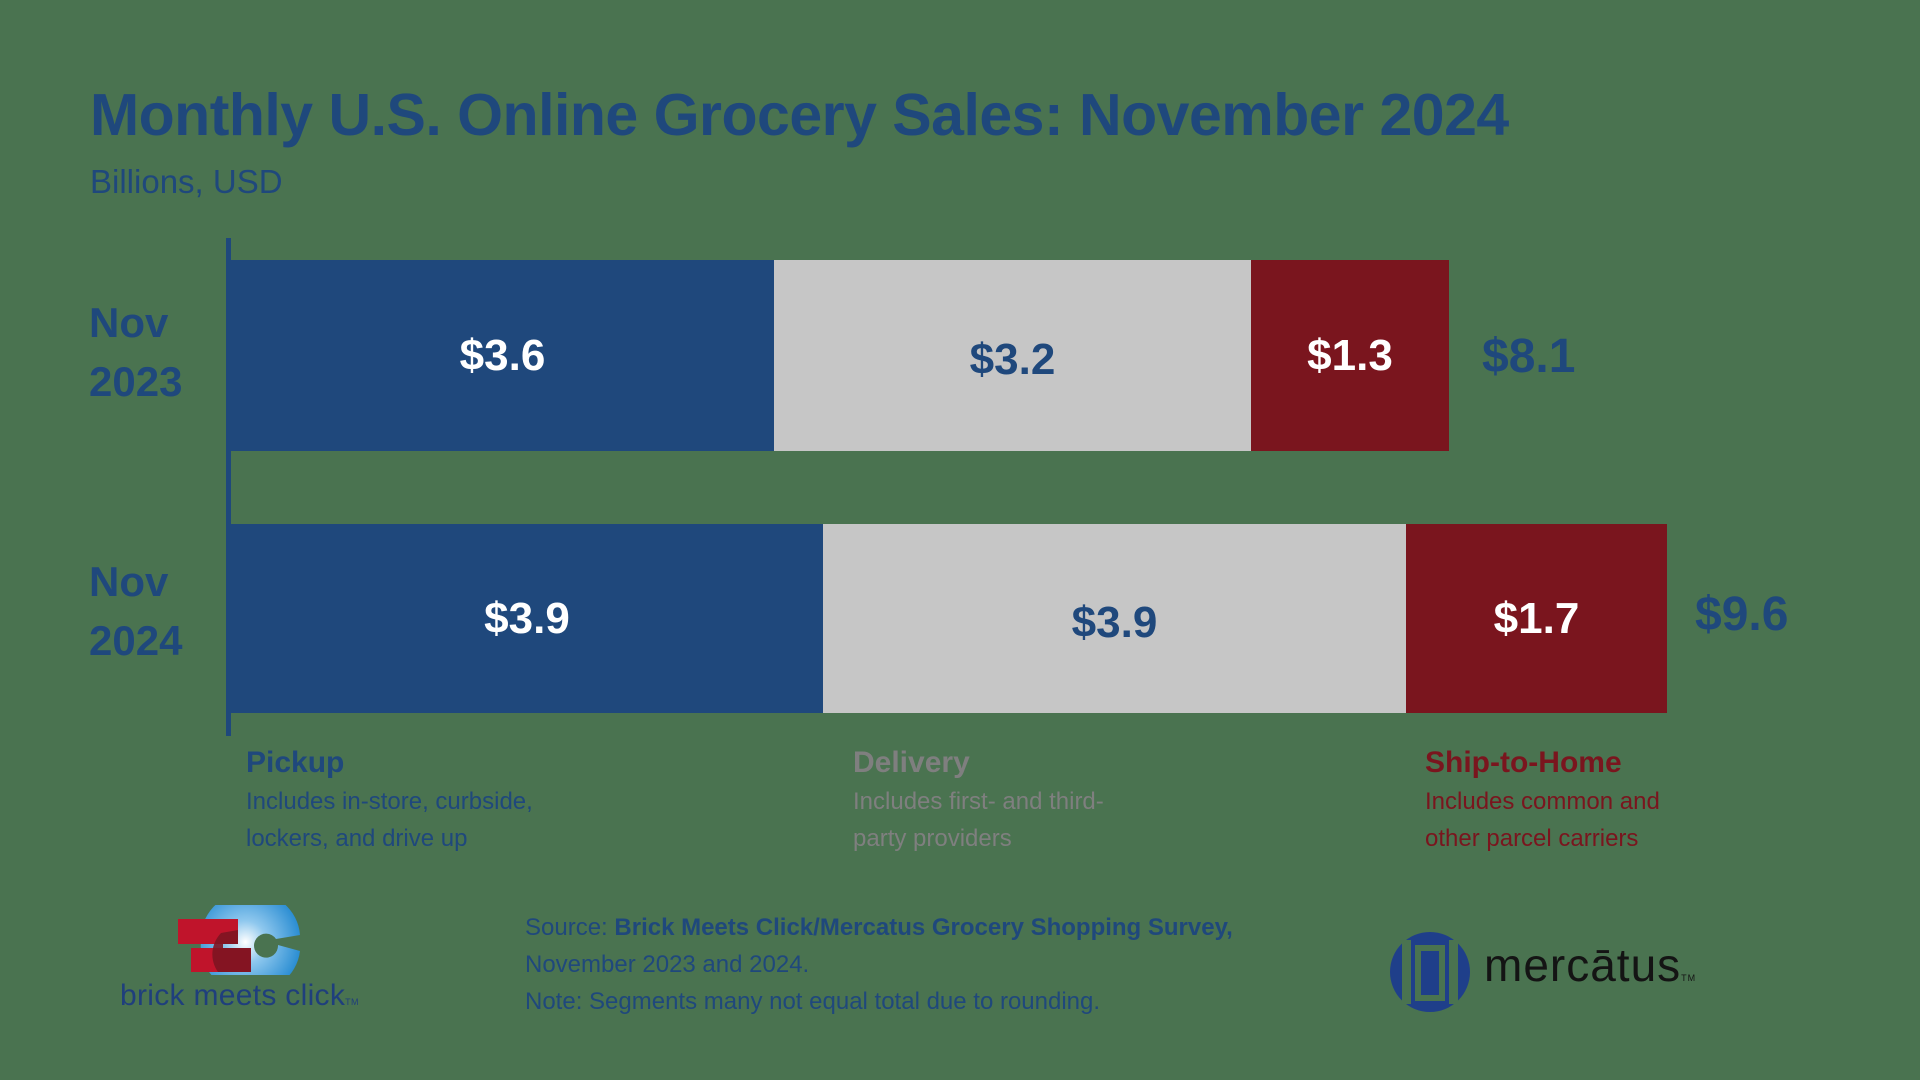 The width and height of the screenshot is (1920, 1080). Describe the element at coordinates (228, 487) in the screenshot. I see `y-axis-line` at that location.